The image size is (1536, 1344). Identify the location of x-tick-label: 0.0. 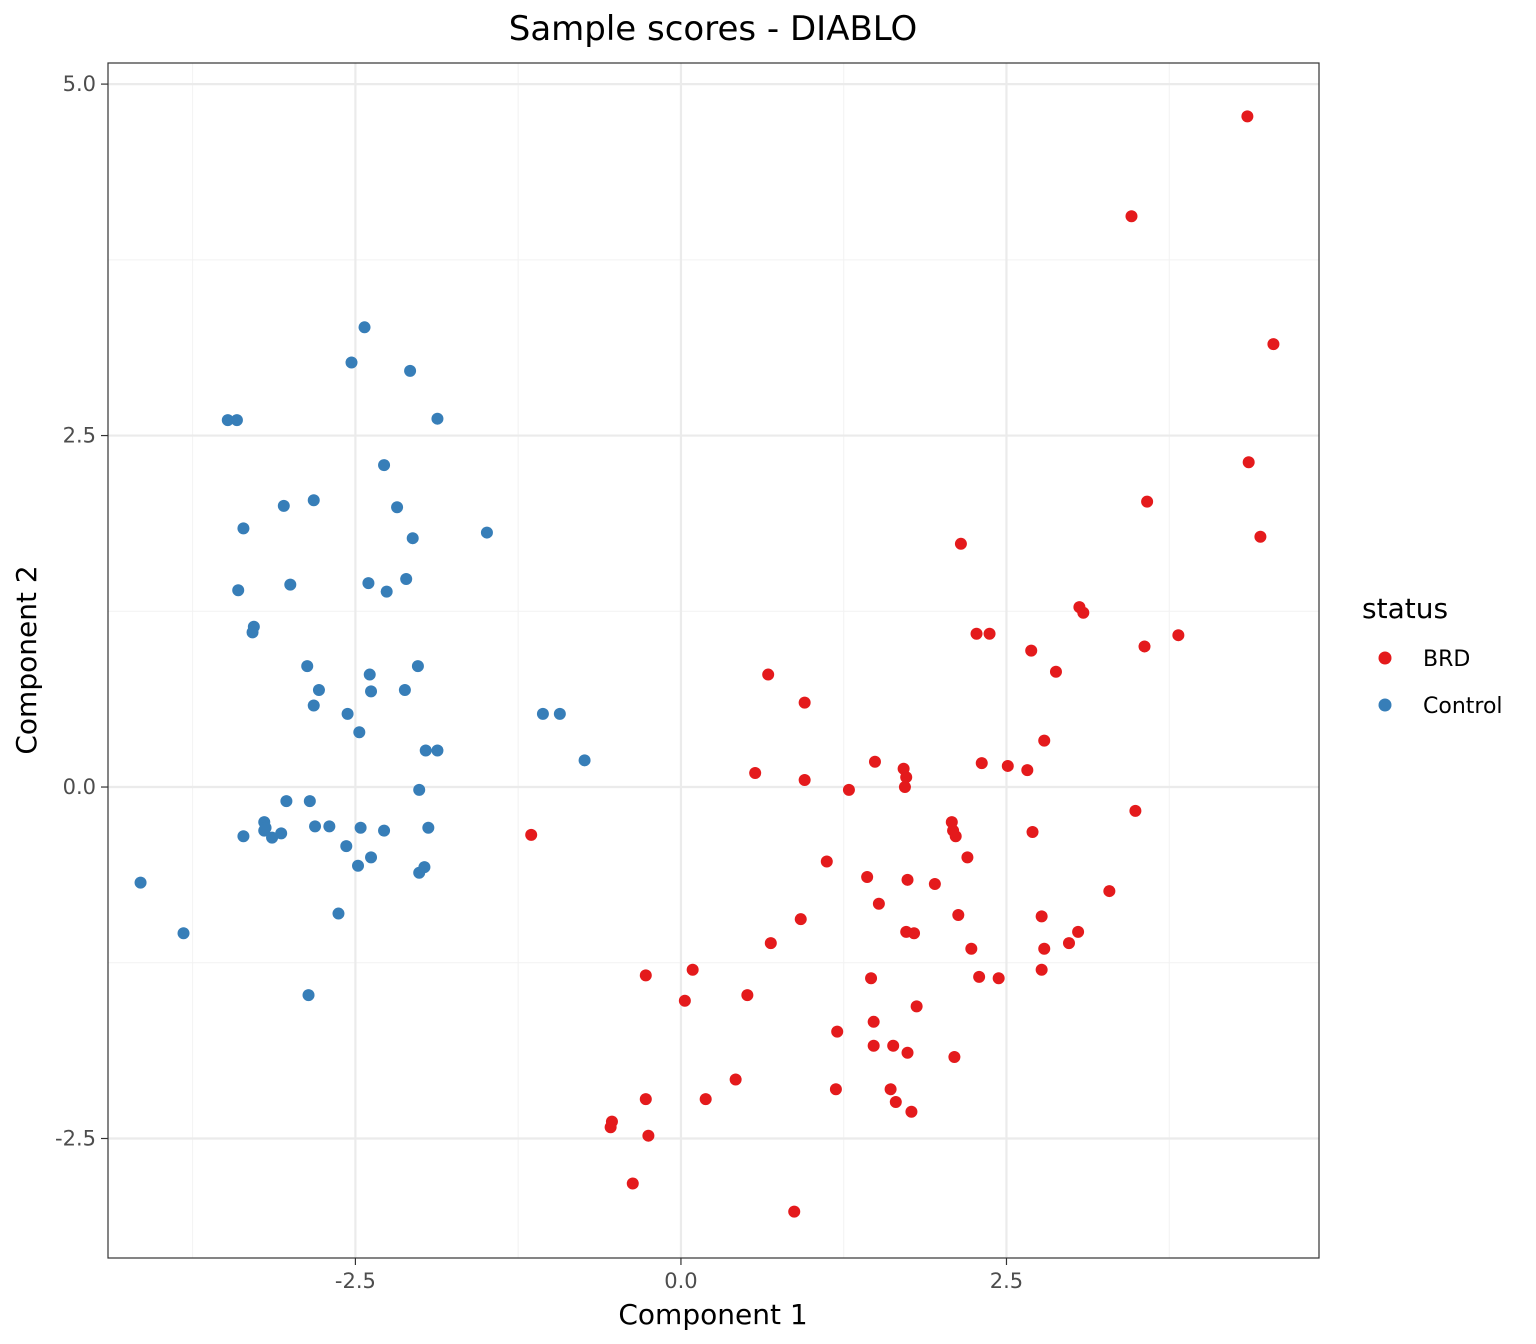
(680, 1281).